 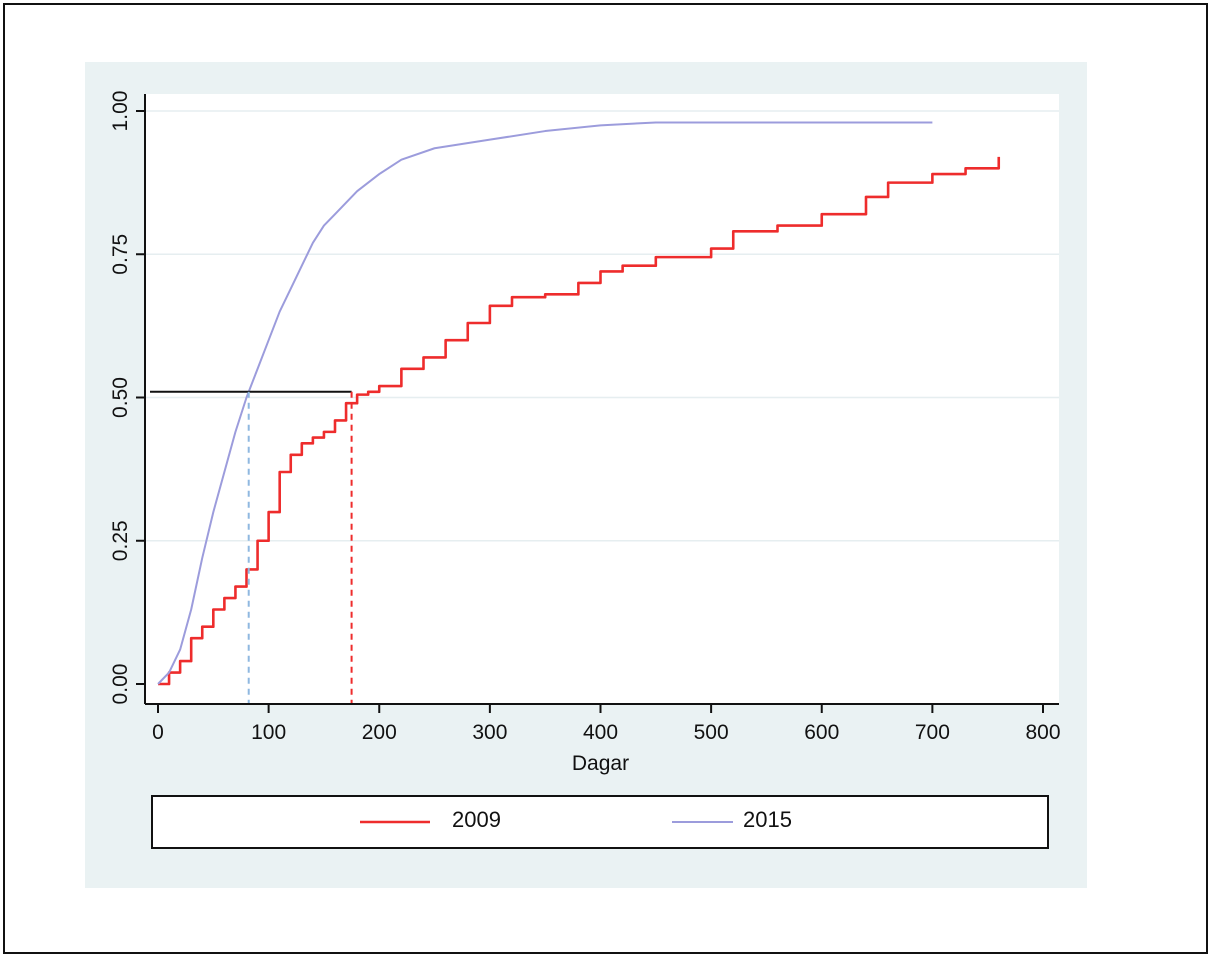 I want to click on y-tick-label: 0.75, so click(x=120, y=254).